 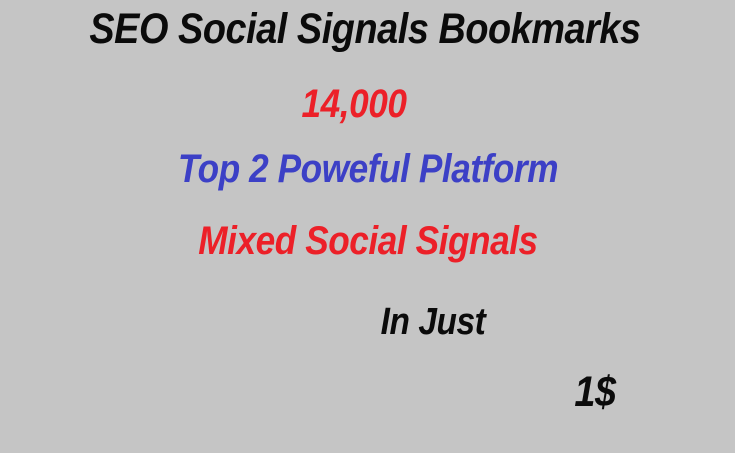 I want to click on banner-platform-line: Top 2 Poweful Platform, so click(x=368, y=169).